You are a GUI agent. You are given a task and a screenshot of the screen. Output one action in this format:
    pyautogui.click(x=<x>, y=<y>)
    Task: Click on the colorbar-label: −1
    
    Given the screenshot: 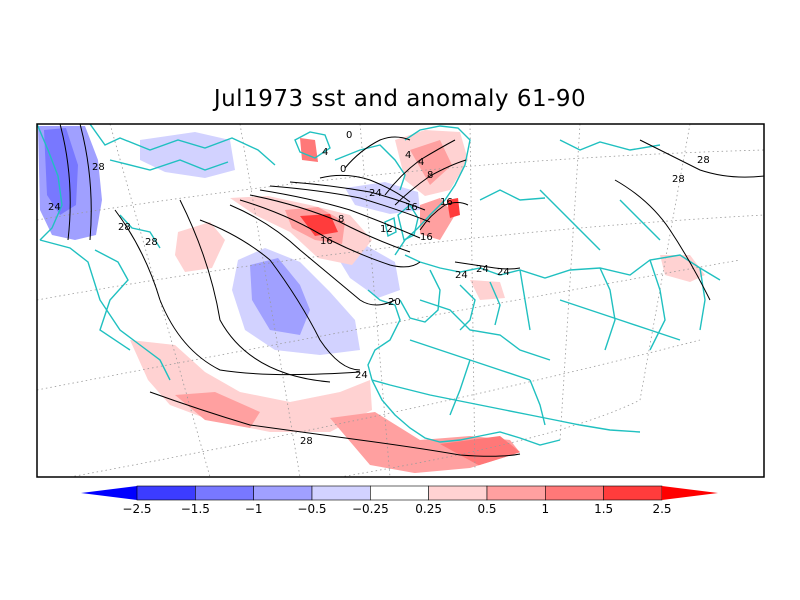 What is the action you would take?
    pyautogui.click(x=254, y=509)
    